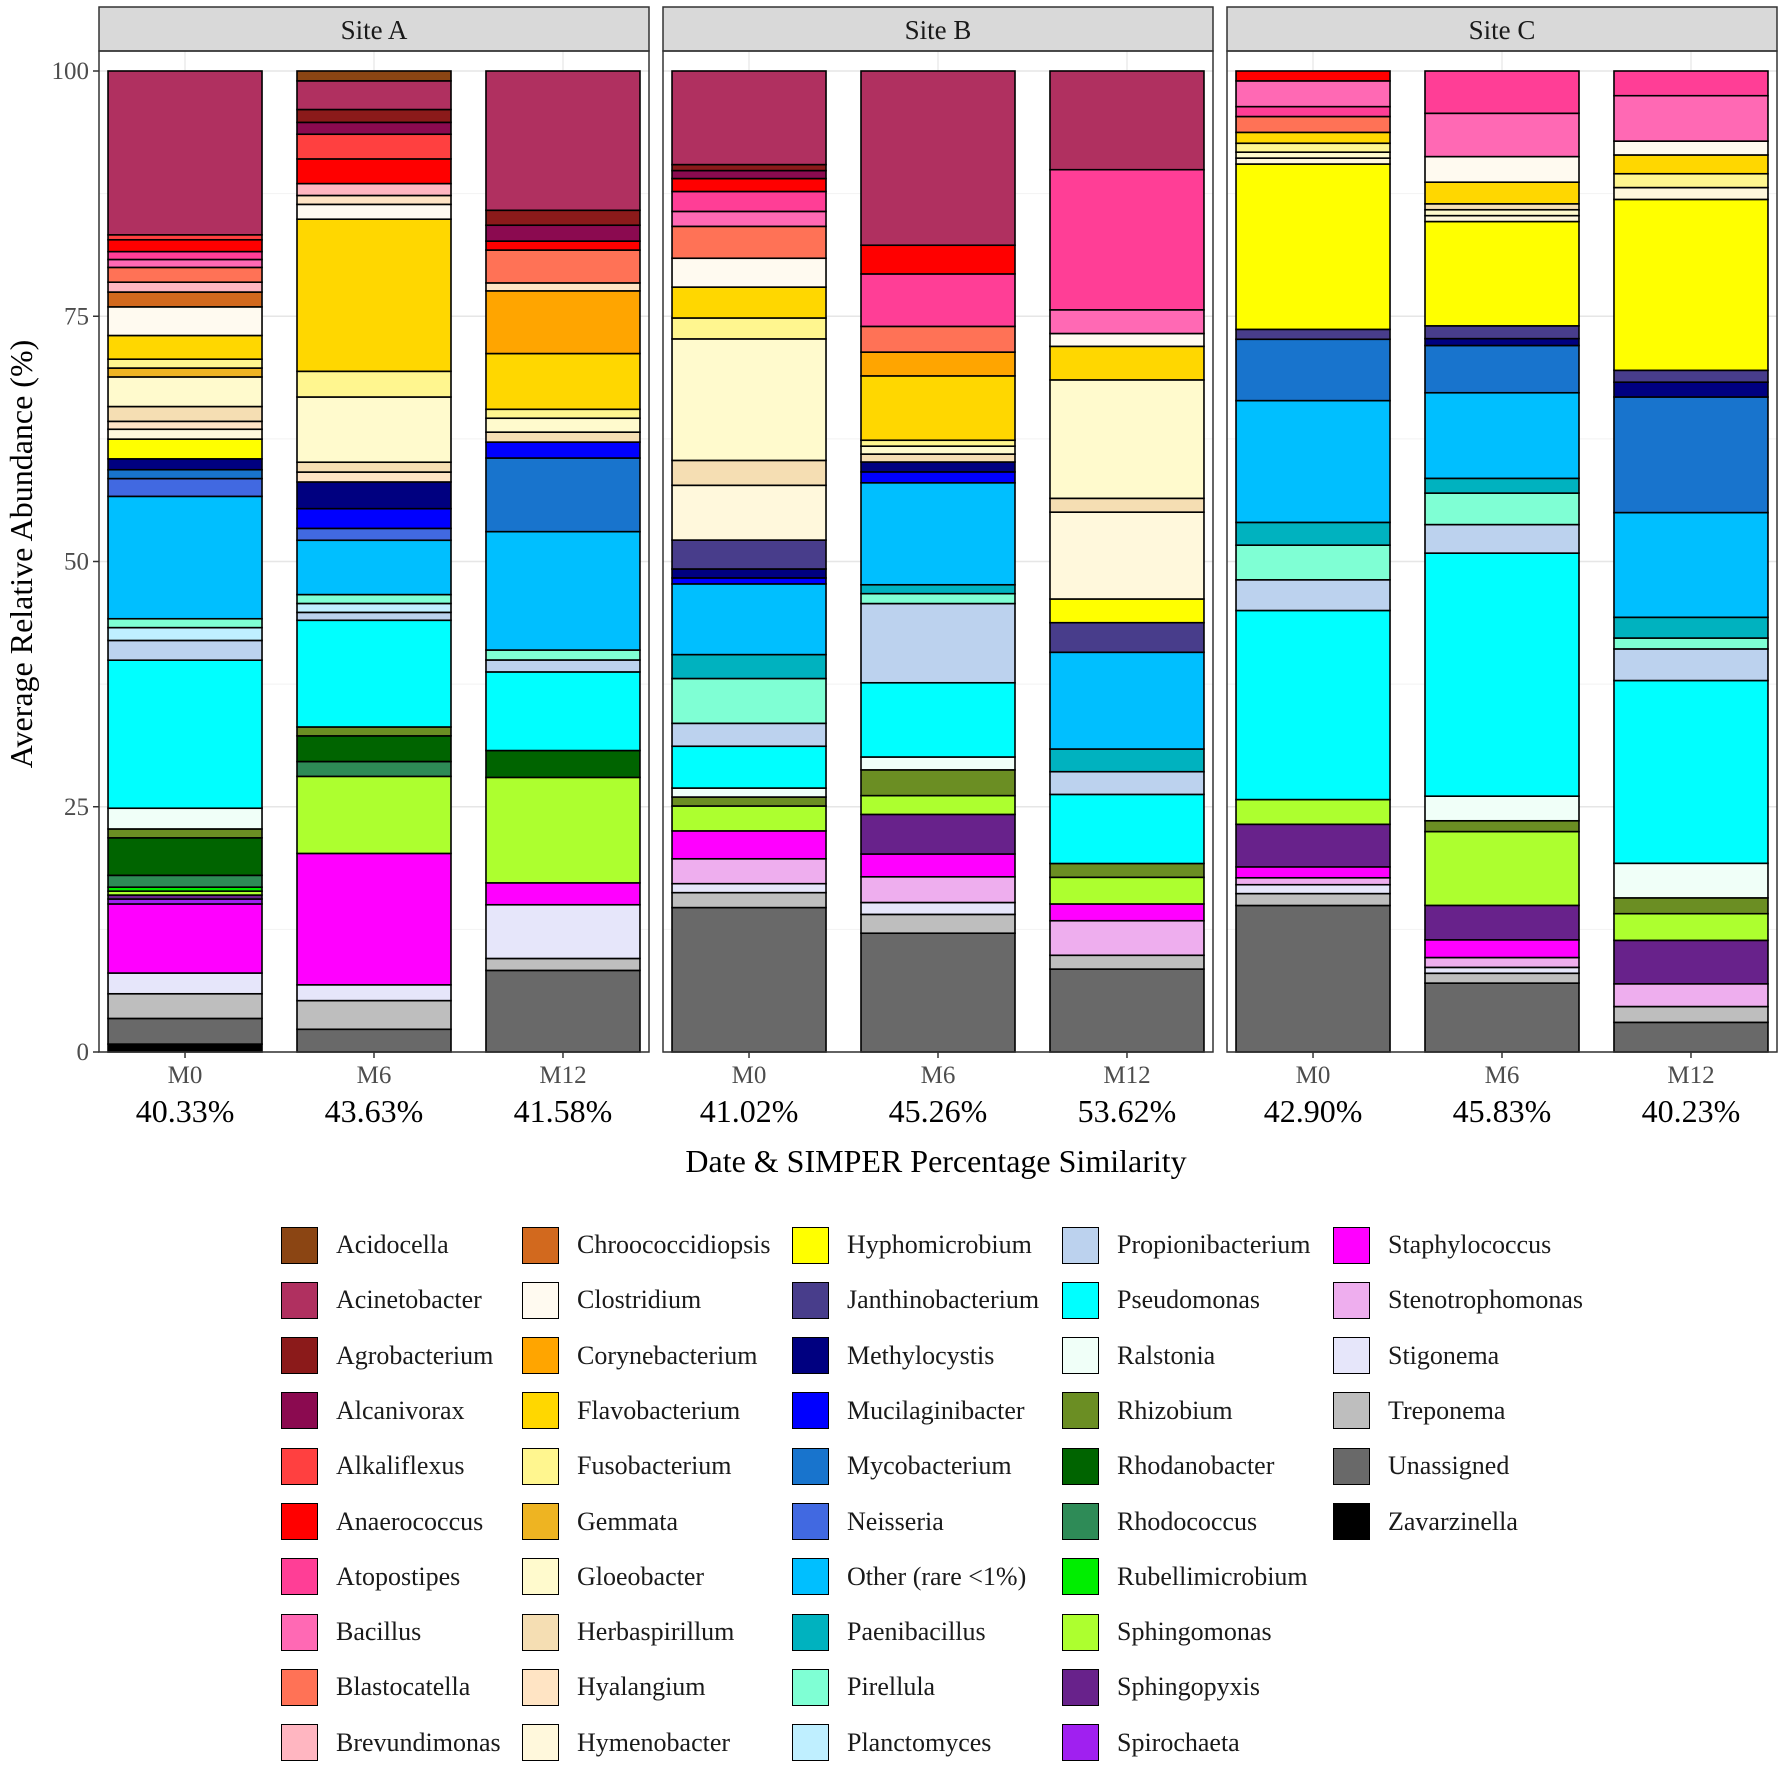 The image size is (1783, 1768). Describe the element at coordinates (937, 1576) in the screenshot. I see `legend-label: Other (rare <1%)` at that location.